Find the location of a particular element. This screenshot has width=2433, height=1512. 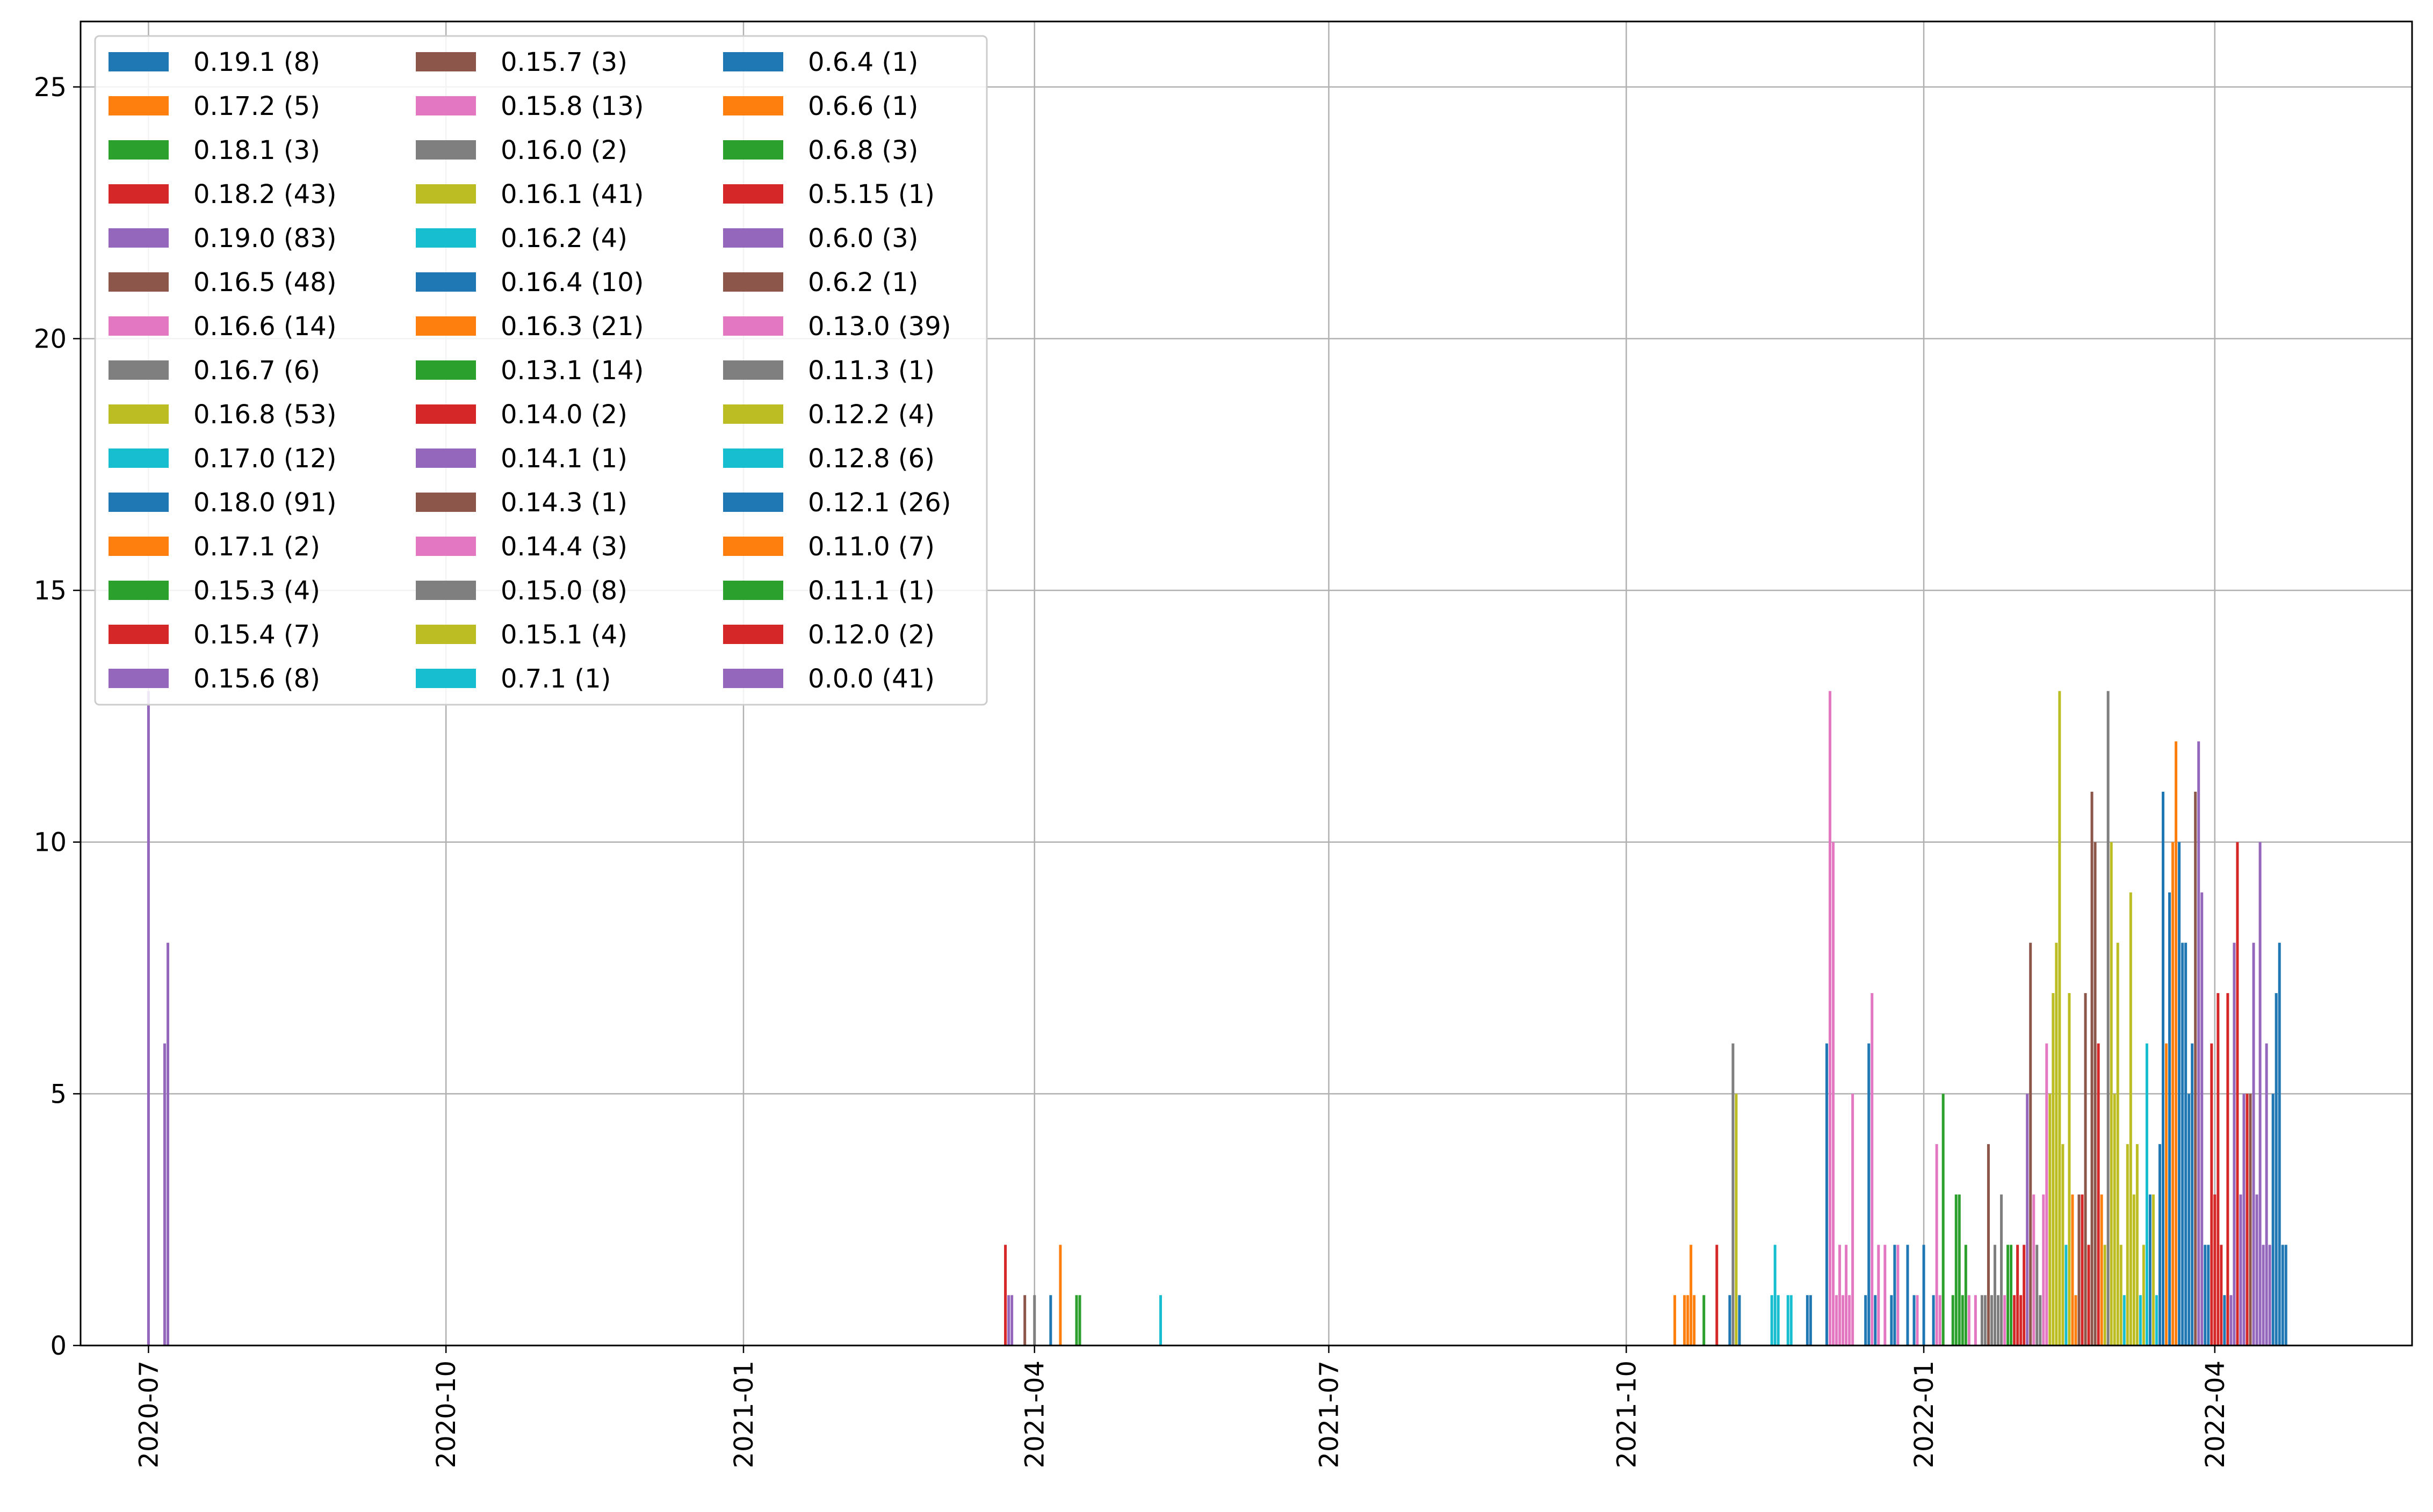

legend-label: 0.6.6 (1) is located at coordinates (863, 106).